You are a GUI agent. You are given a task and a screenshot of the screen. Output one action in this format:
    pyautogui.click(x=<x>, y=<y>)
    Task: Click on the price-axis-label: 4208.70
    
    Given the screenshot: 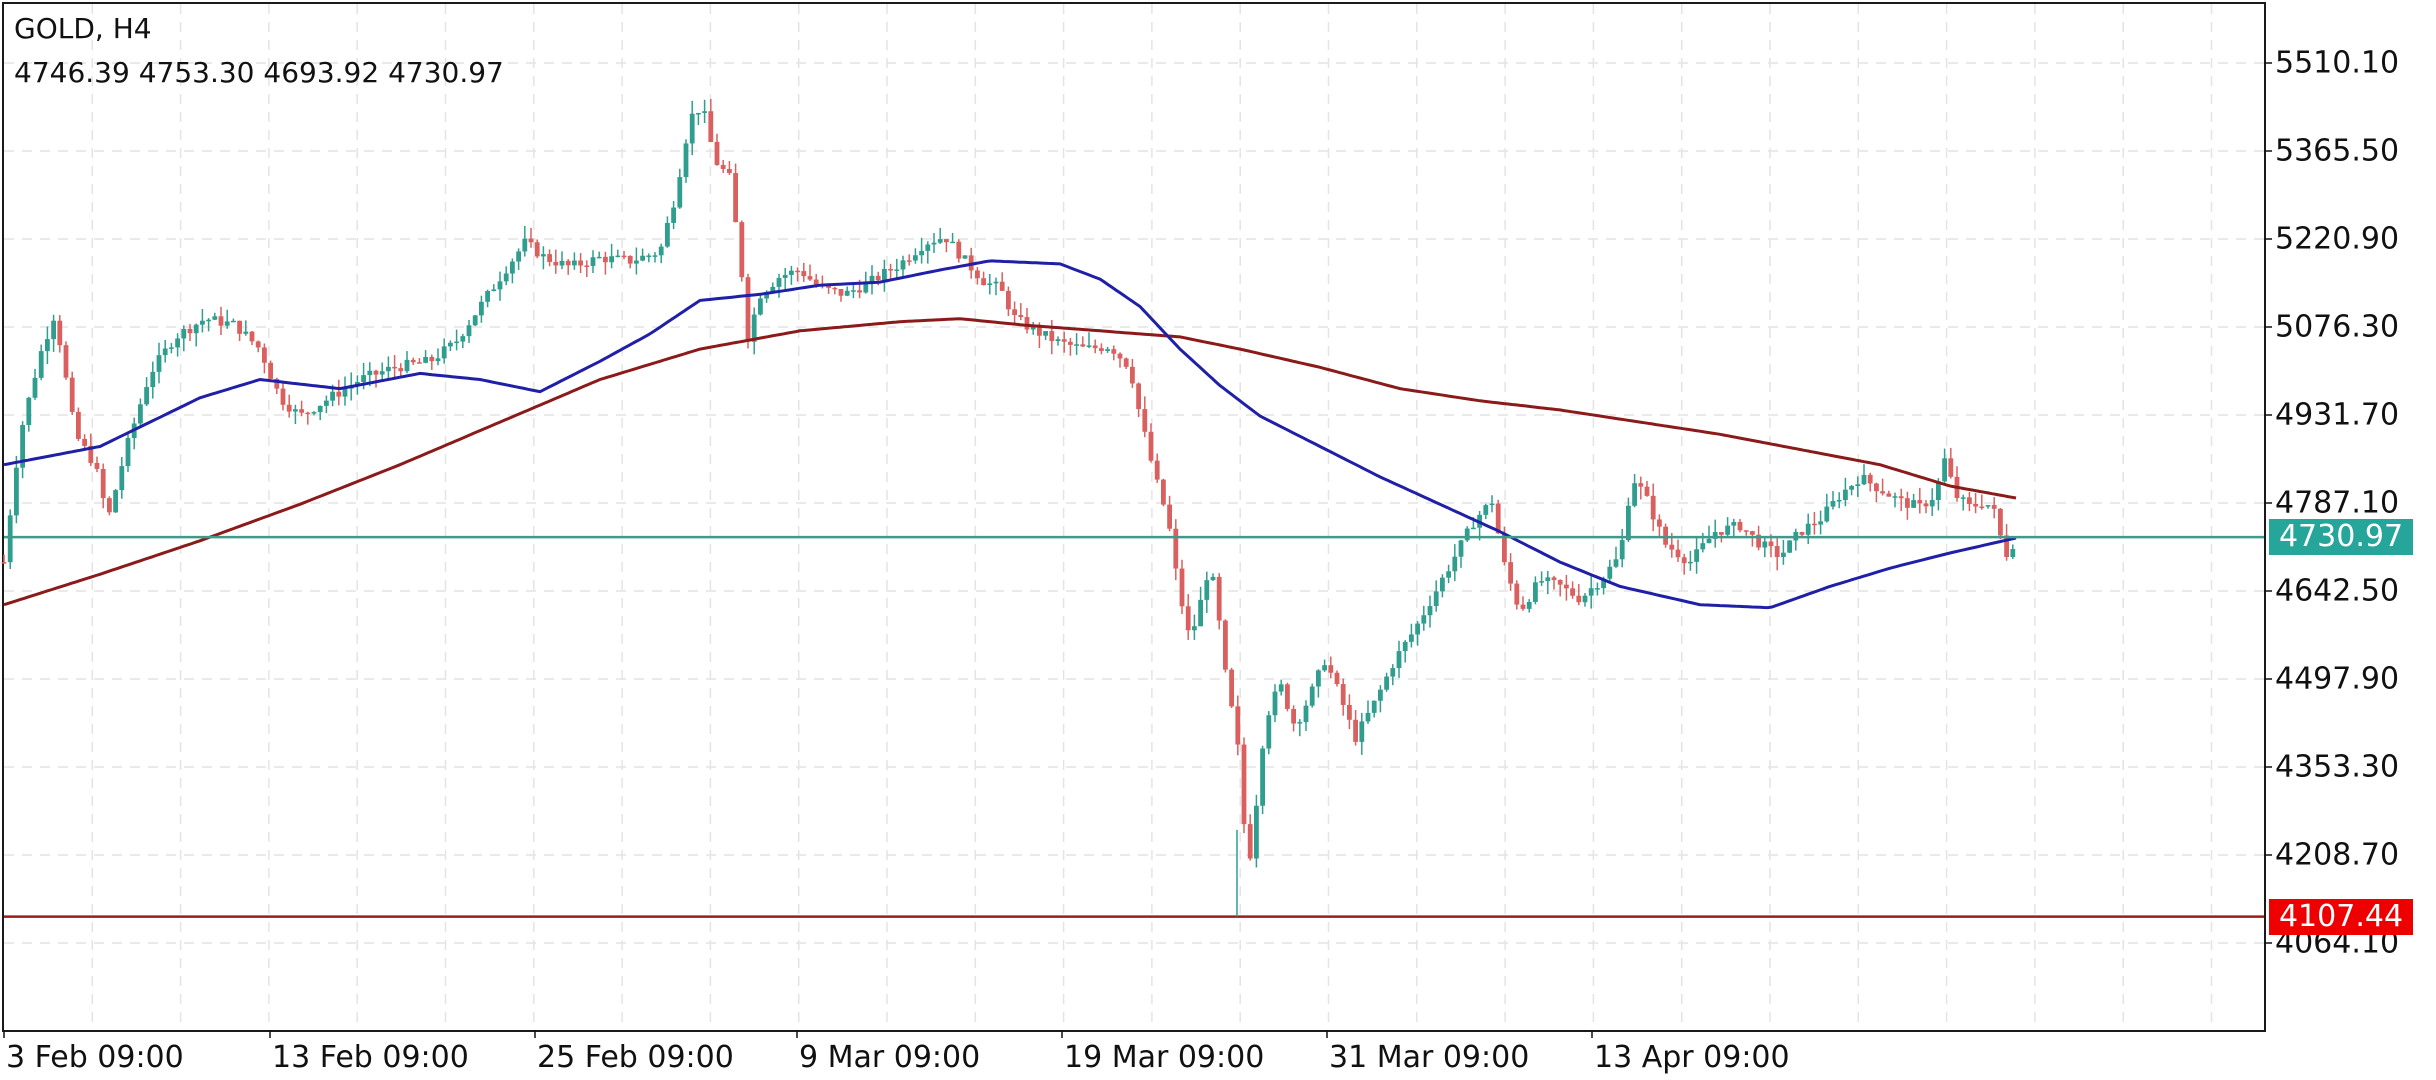 What is the action you would take?
    pyautogui.click(x=2337, y=855)
    